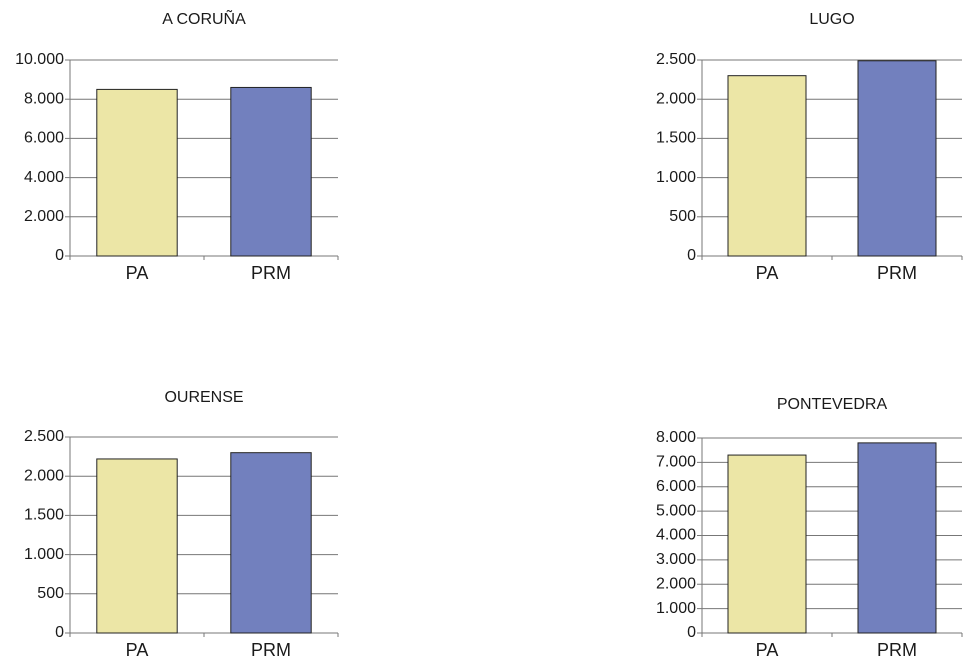 This screenshot has height=661, width=963. Describe the element at coordinates (831, 19) in the screenshot. I see `chart-title: LUGO` at that location.